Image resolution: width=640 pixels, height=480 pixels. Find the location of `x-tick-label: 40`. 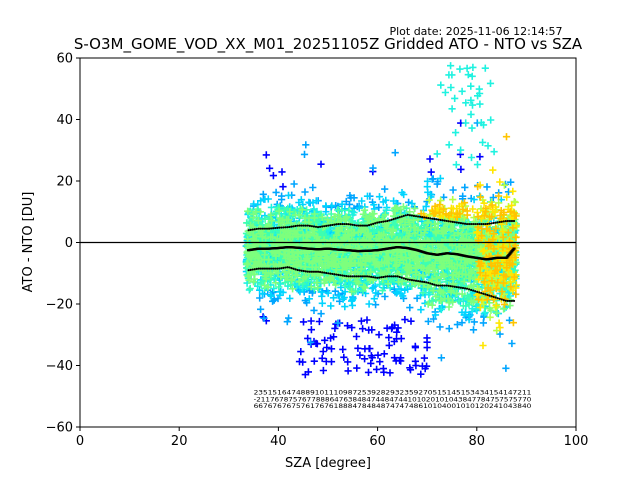

x-tick-label: 40 is located at coordinates (278, 441).